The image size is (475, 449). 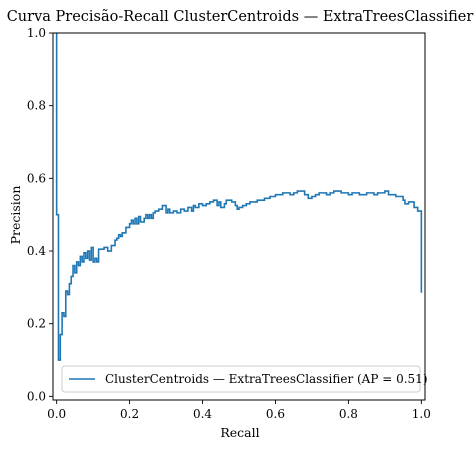 I want to click on y-tick-label: 0.4, so click(x=36, y=251).